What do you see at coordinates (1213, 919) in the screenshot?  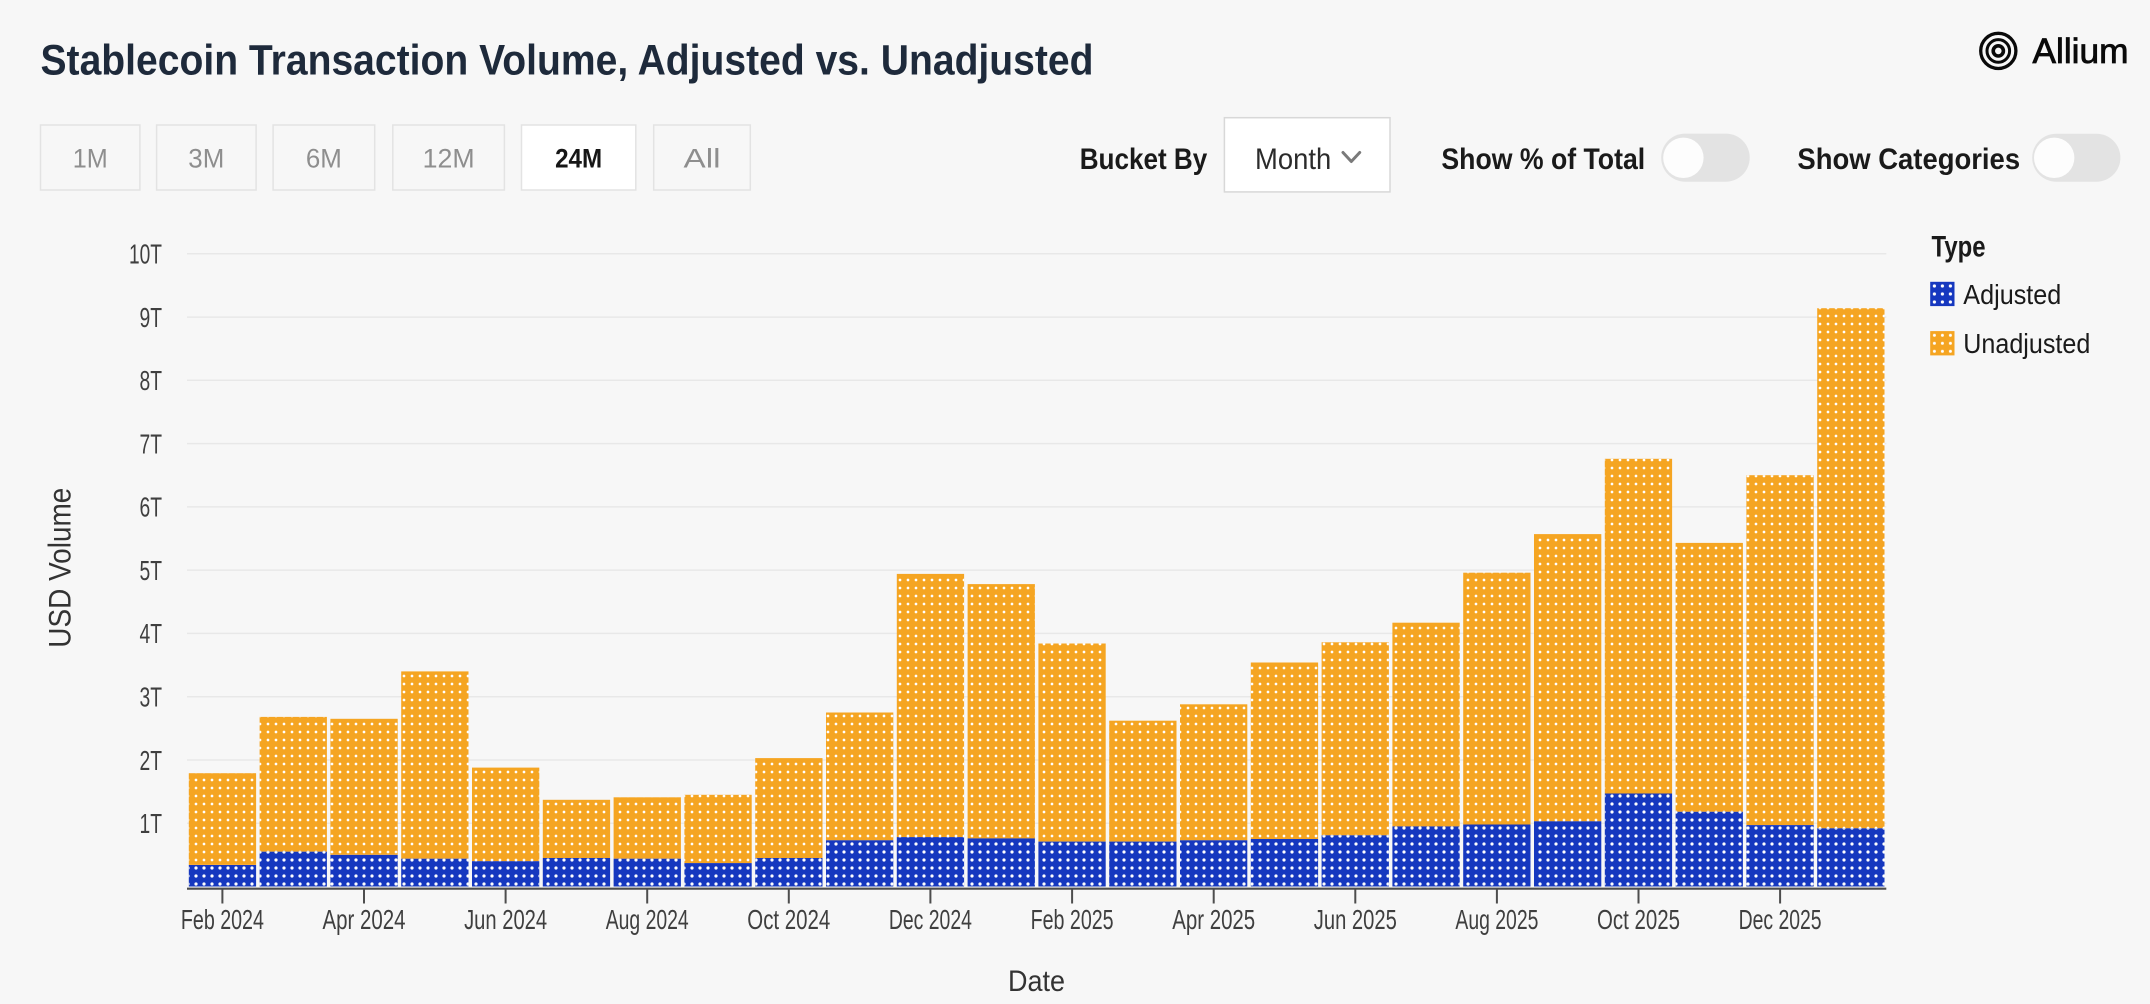 I see `svg-text: Apr 2025` at bounding box center [1213, 919].